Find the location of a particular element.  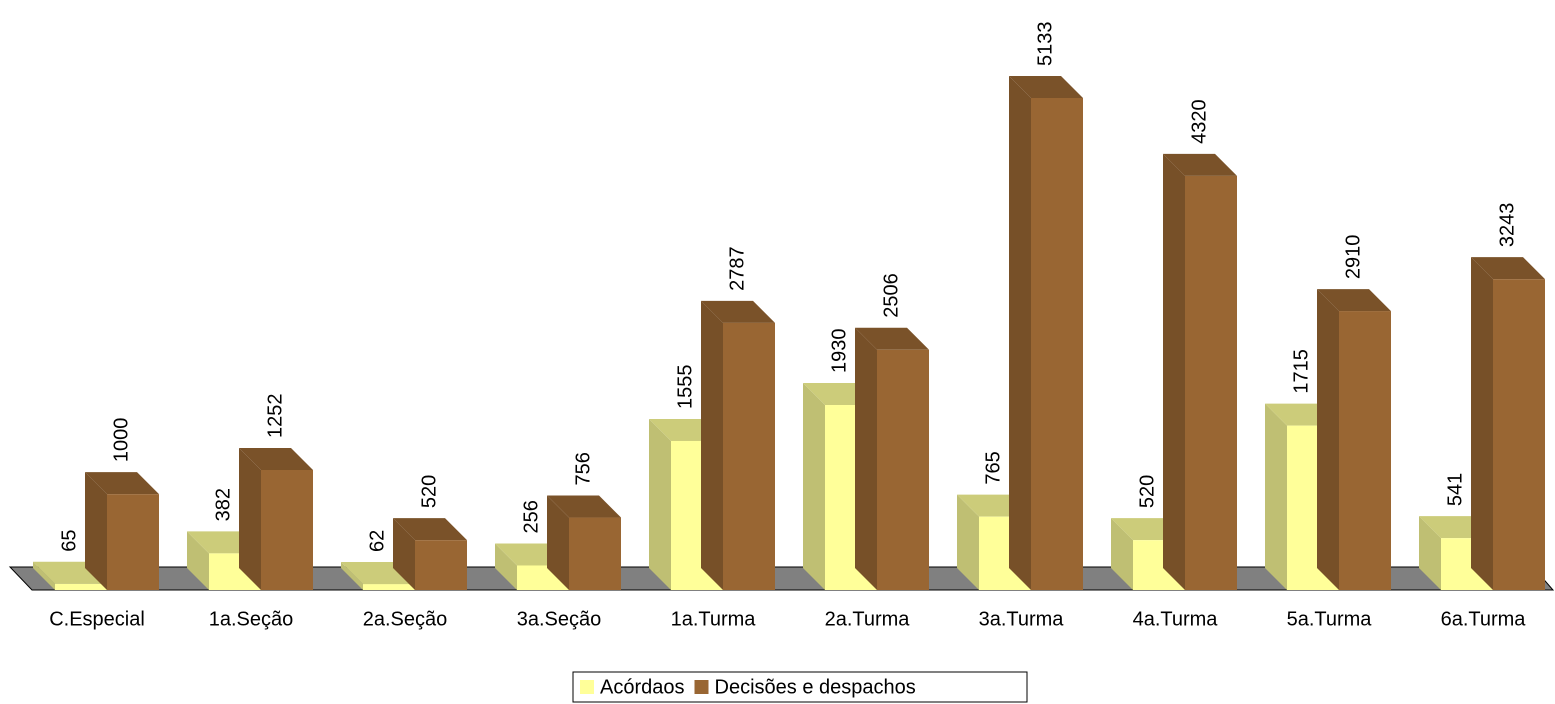

data-label: 765 is located at coordinates (993, 467).